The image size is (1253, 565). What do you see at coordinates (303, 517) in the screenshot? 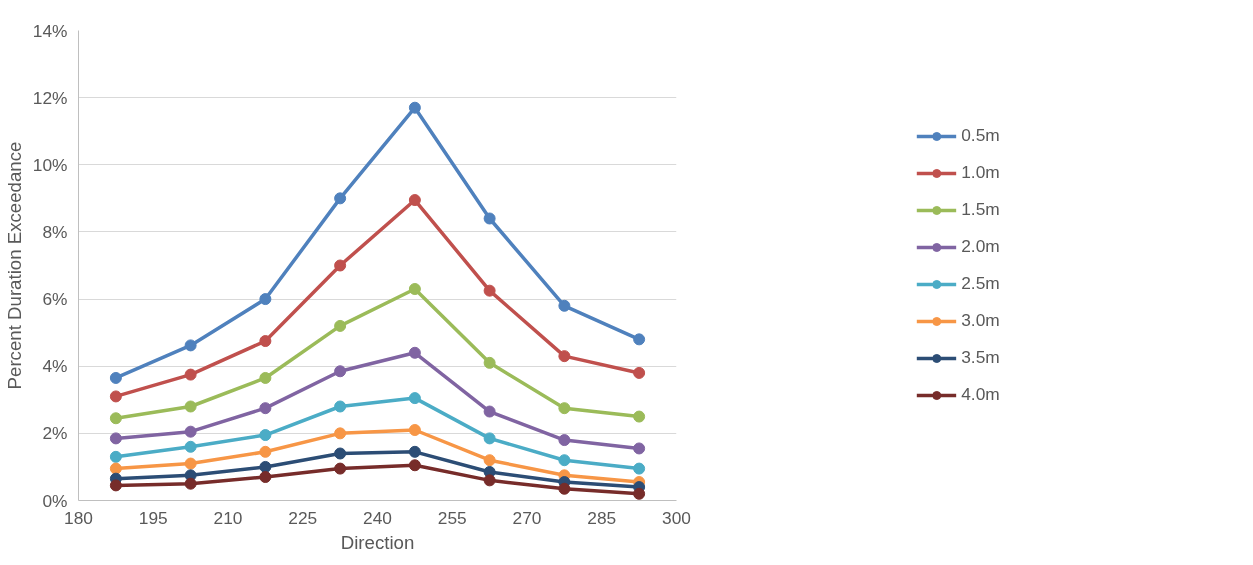
I see `x-tick-label: 225` at bounding box center [303, 517].